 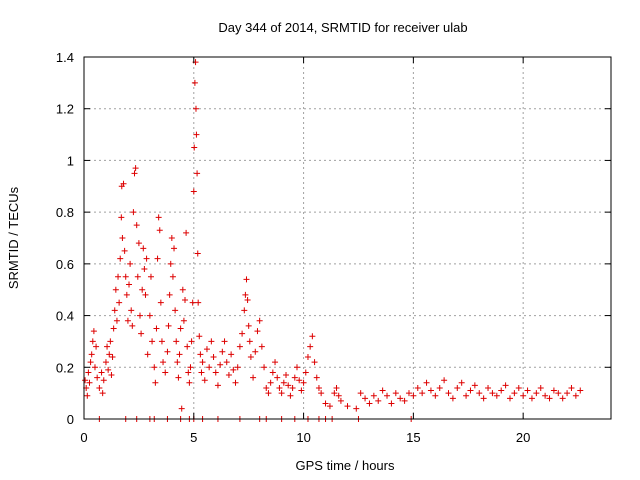 I want to click on y-tick-label: 0.4, so click(x=65, y=316).